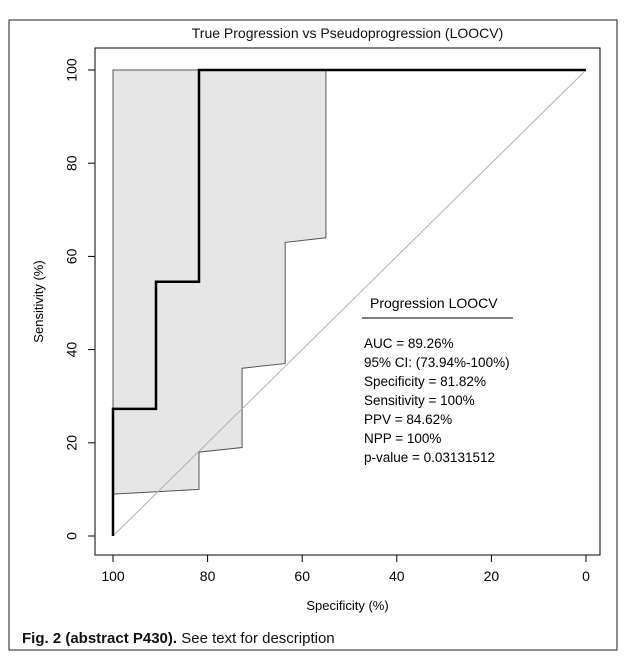  What do you see at coordinates (434, 303) in the screenshot?
I see `legend-title: Progression LOOCV` at bounding box center [434, 303].